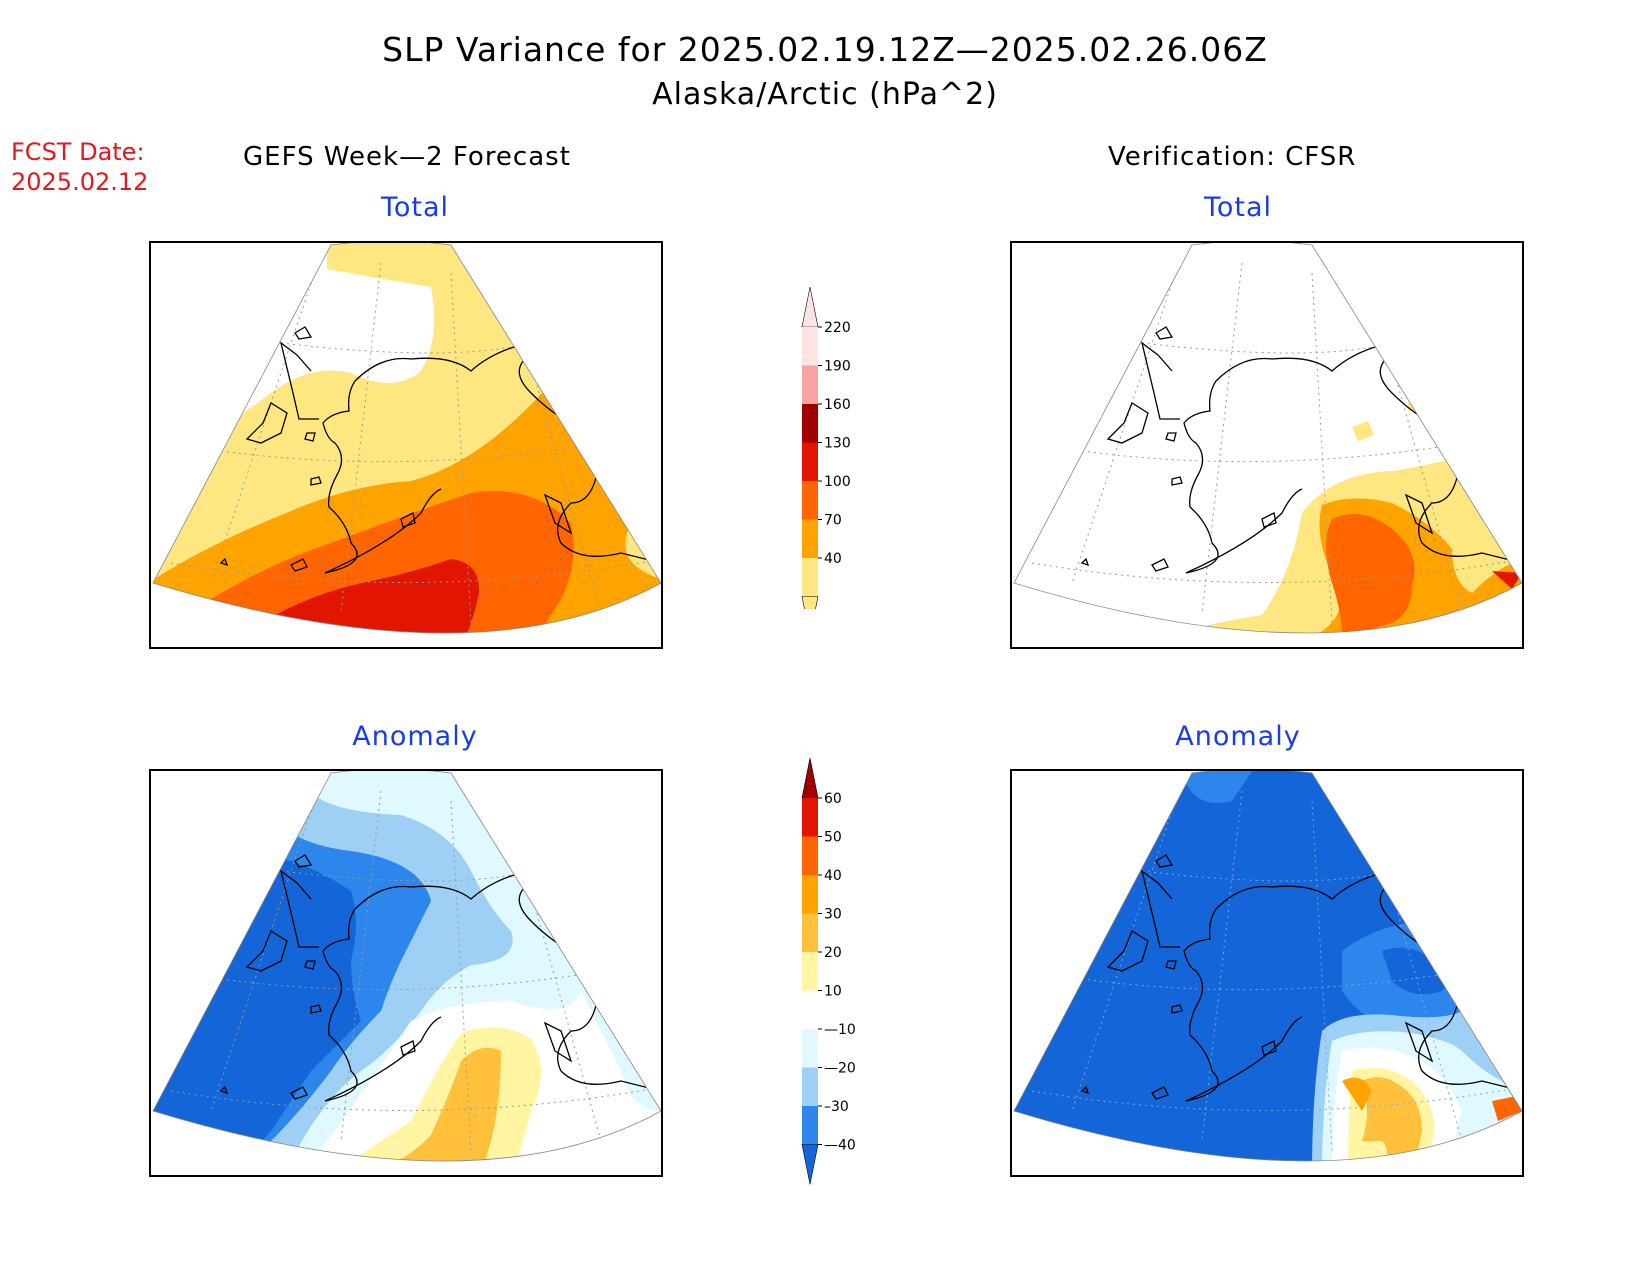 This screenshot has height=1275, width=1650. I want to click on total-colorbar-tick-label: 190, so click(837, 367).